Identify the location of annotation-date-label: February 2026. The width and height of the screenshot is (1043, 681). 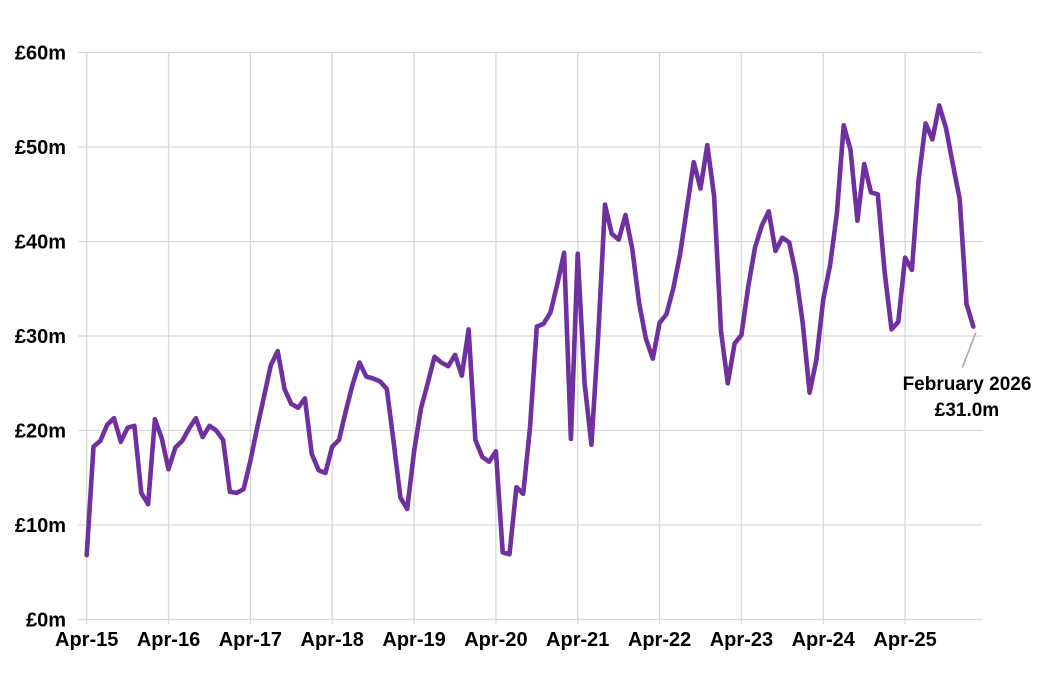
(967, 384).